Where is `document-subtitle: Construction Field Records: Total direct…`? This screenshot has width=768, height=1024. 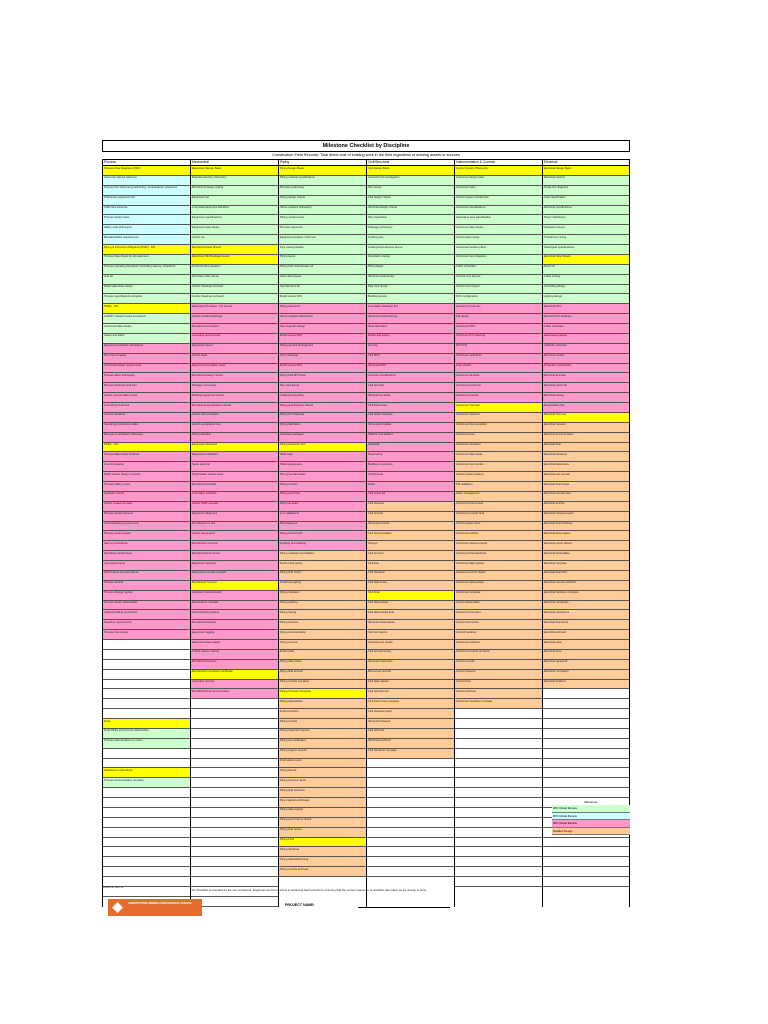
document-subtitle: Construction Field Records: Total direct… is located at coordinates (366, 155).